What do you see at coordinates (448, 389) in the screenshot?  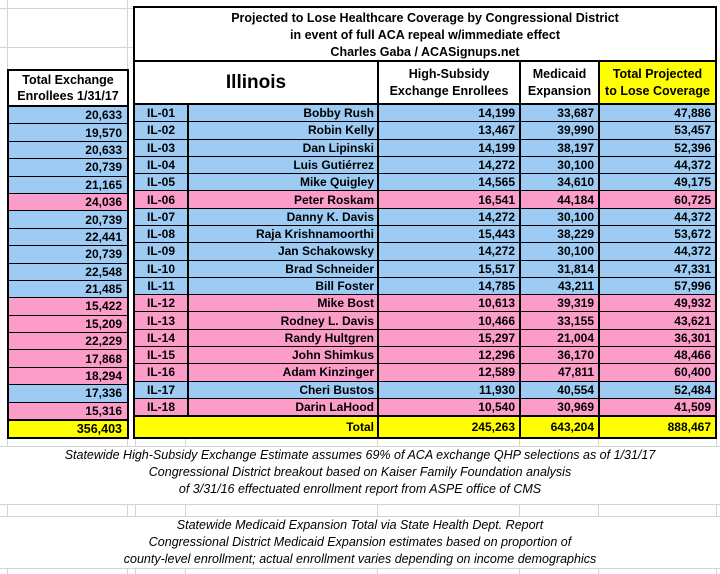 I see `high-subsidy-cell: 11,930` at bounding box center [448, 389].